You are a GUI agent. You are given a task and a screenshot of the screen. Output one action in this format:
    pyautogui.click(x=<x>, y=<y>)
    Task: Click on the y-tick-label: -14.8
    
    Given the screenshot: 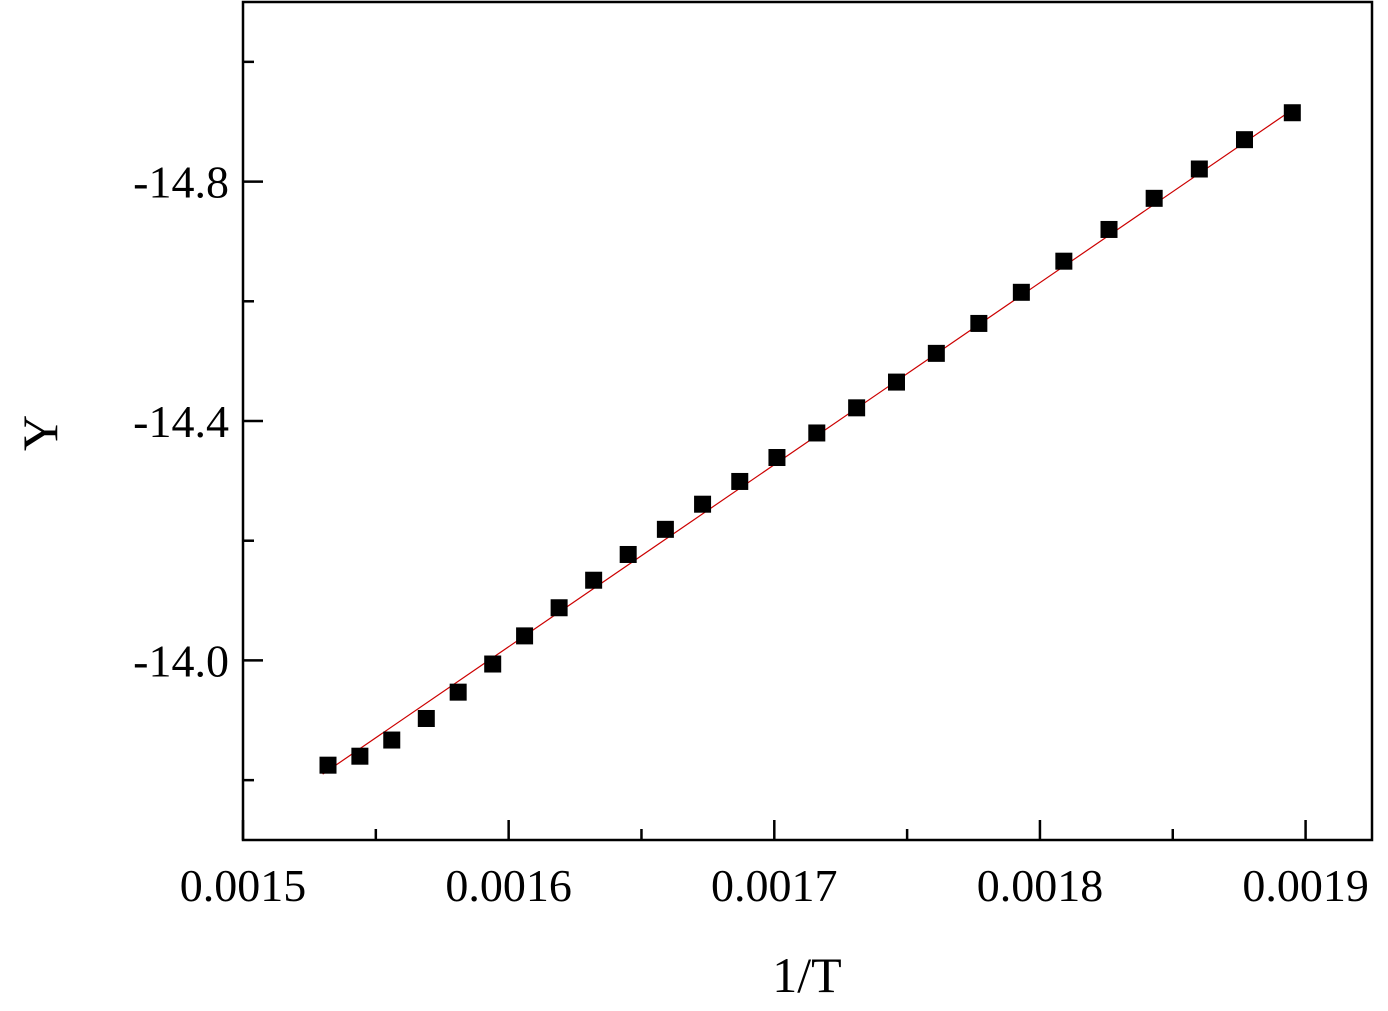 What is the action you would take?
    pyautogui.click(x=181, y=182)
    